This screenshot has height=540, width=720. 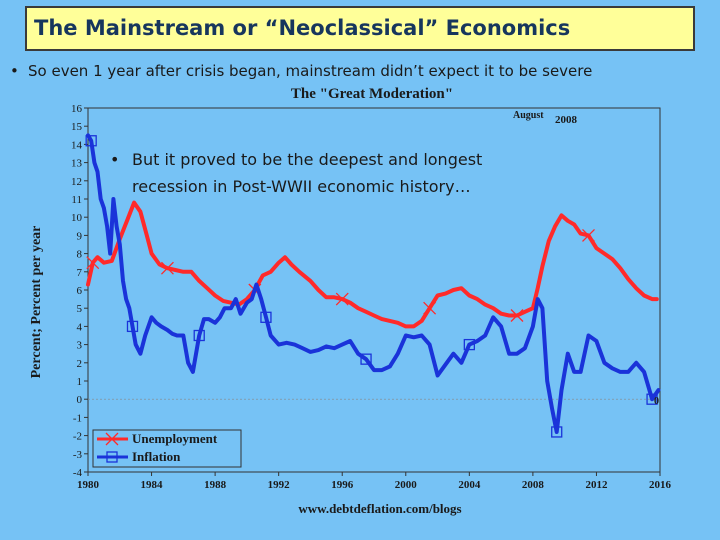 What do you see at coordinates (88, 485) in the screenshot?
I see `x-tick-label: 1980` at bounding box center [88, 485].